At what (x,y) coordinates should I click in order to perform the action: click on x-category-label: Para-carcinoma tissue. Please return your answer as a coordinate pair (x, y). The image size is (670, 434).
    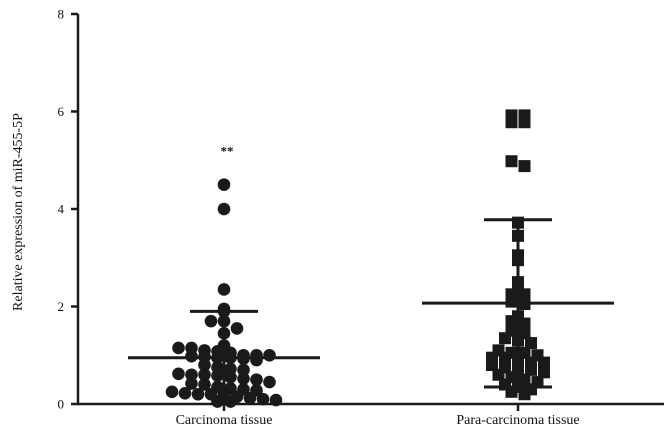
    Looking at the image, I should click on (517, 420).